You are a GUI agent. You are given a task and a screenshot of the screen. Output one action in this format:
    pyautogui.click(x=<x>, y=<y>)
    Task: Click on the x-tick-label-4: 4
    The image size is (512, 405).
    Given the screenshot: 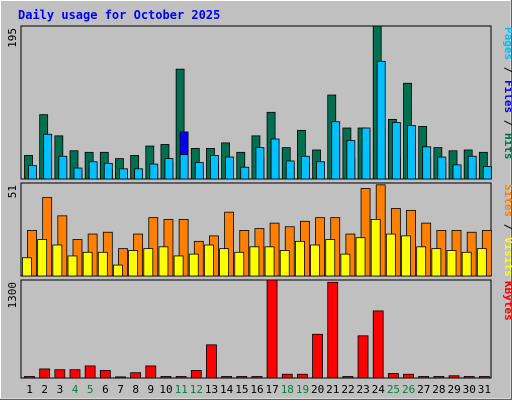 What is the action you would take?
    pyautogui.click(x=75, y=389)
    